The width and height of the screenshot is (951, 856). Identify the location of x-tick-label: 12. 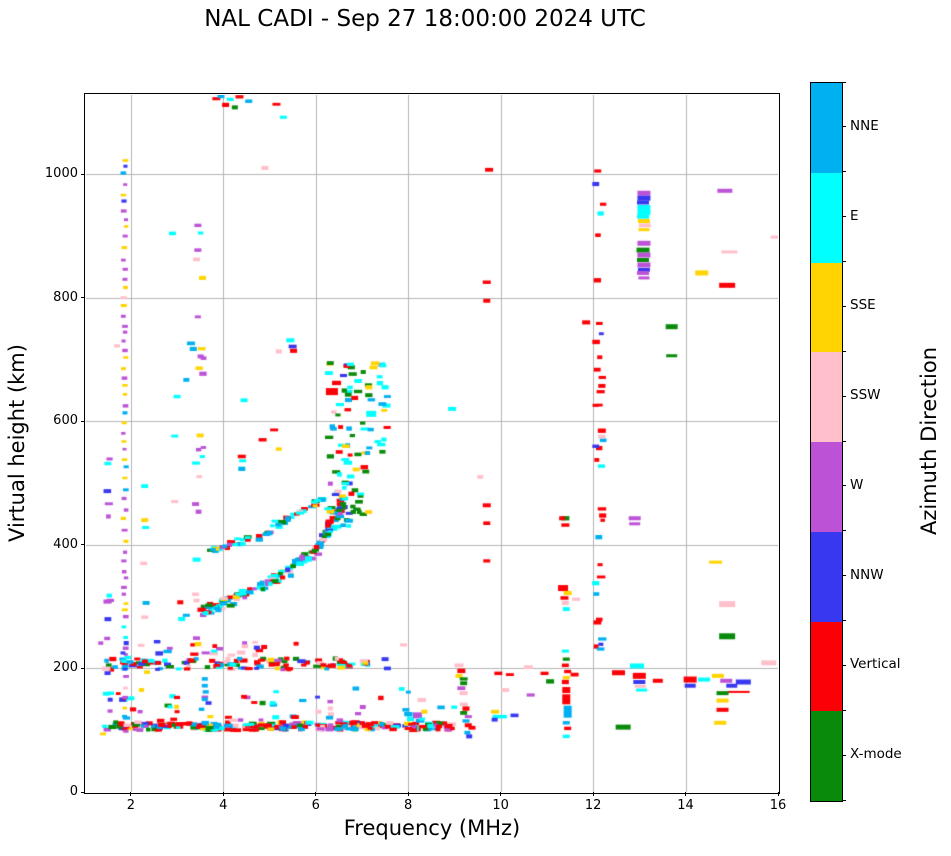
(593, 805).